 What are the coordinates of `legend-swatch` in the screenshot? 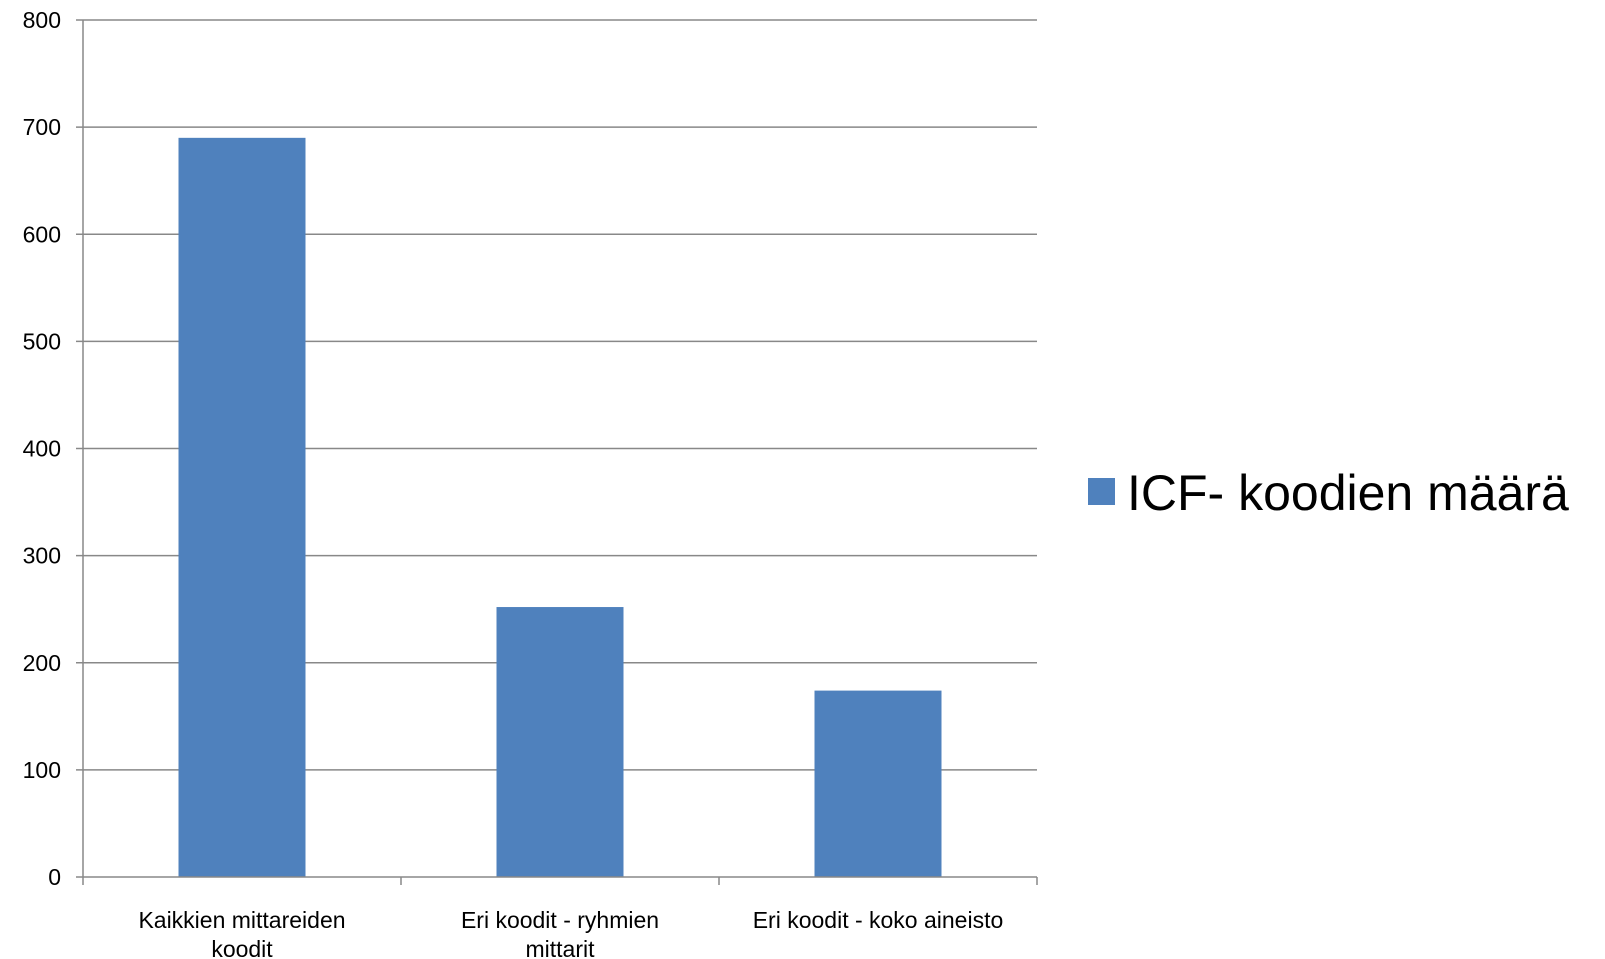 It's located at (1101, 491).